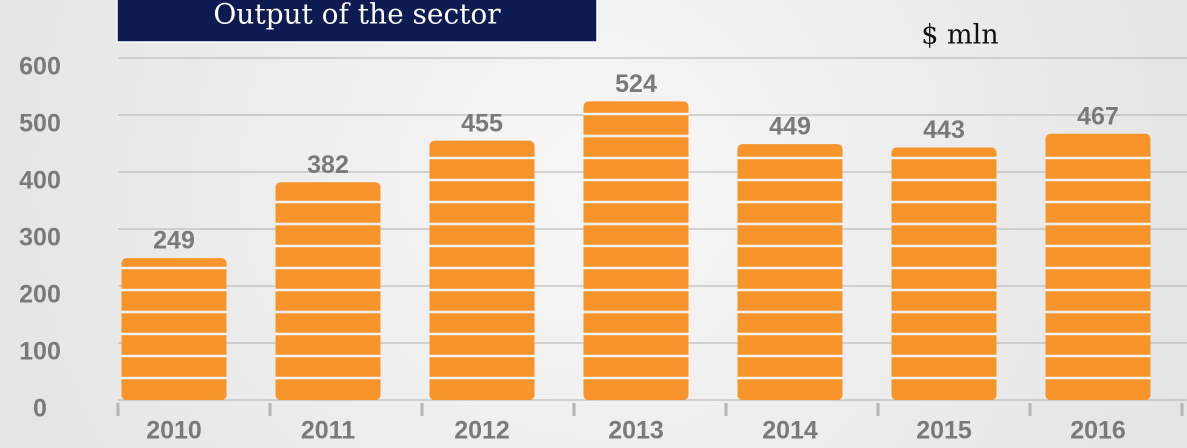 The width and height of the screenshot is (1187, 448). I want to click on x-tick-label: 2015, so click(944, 431).